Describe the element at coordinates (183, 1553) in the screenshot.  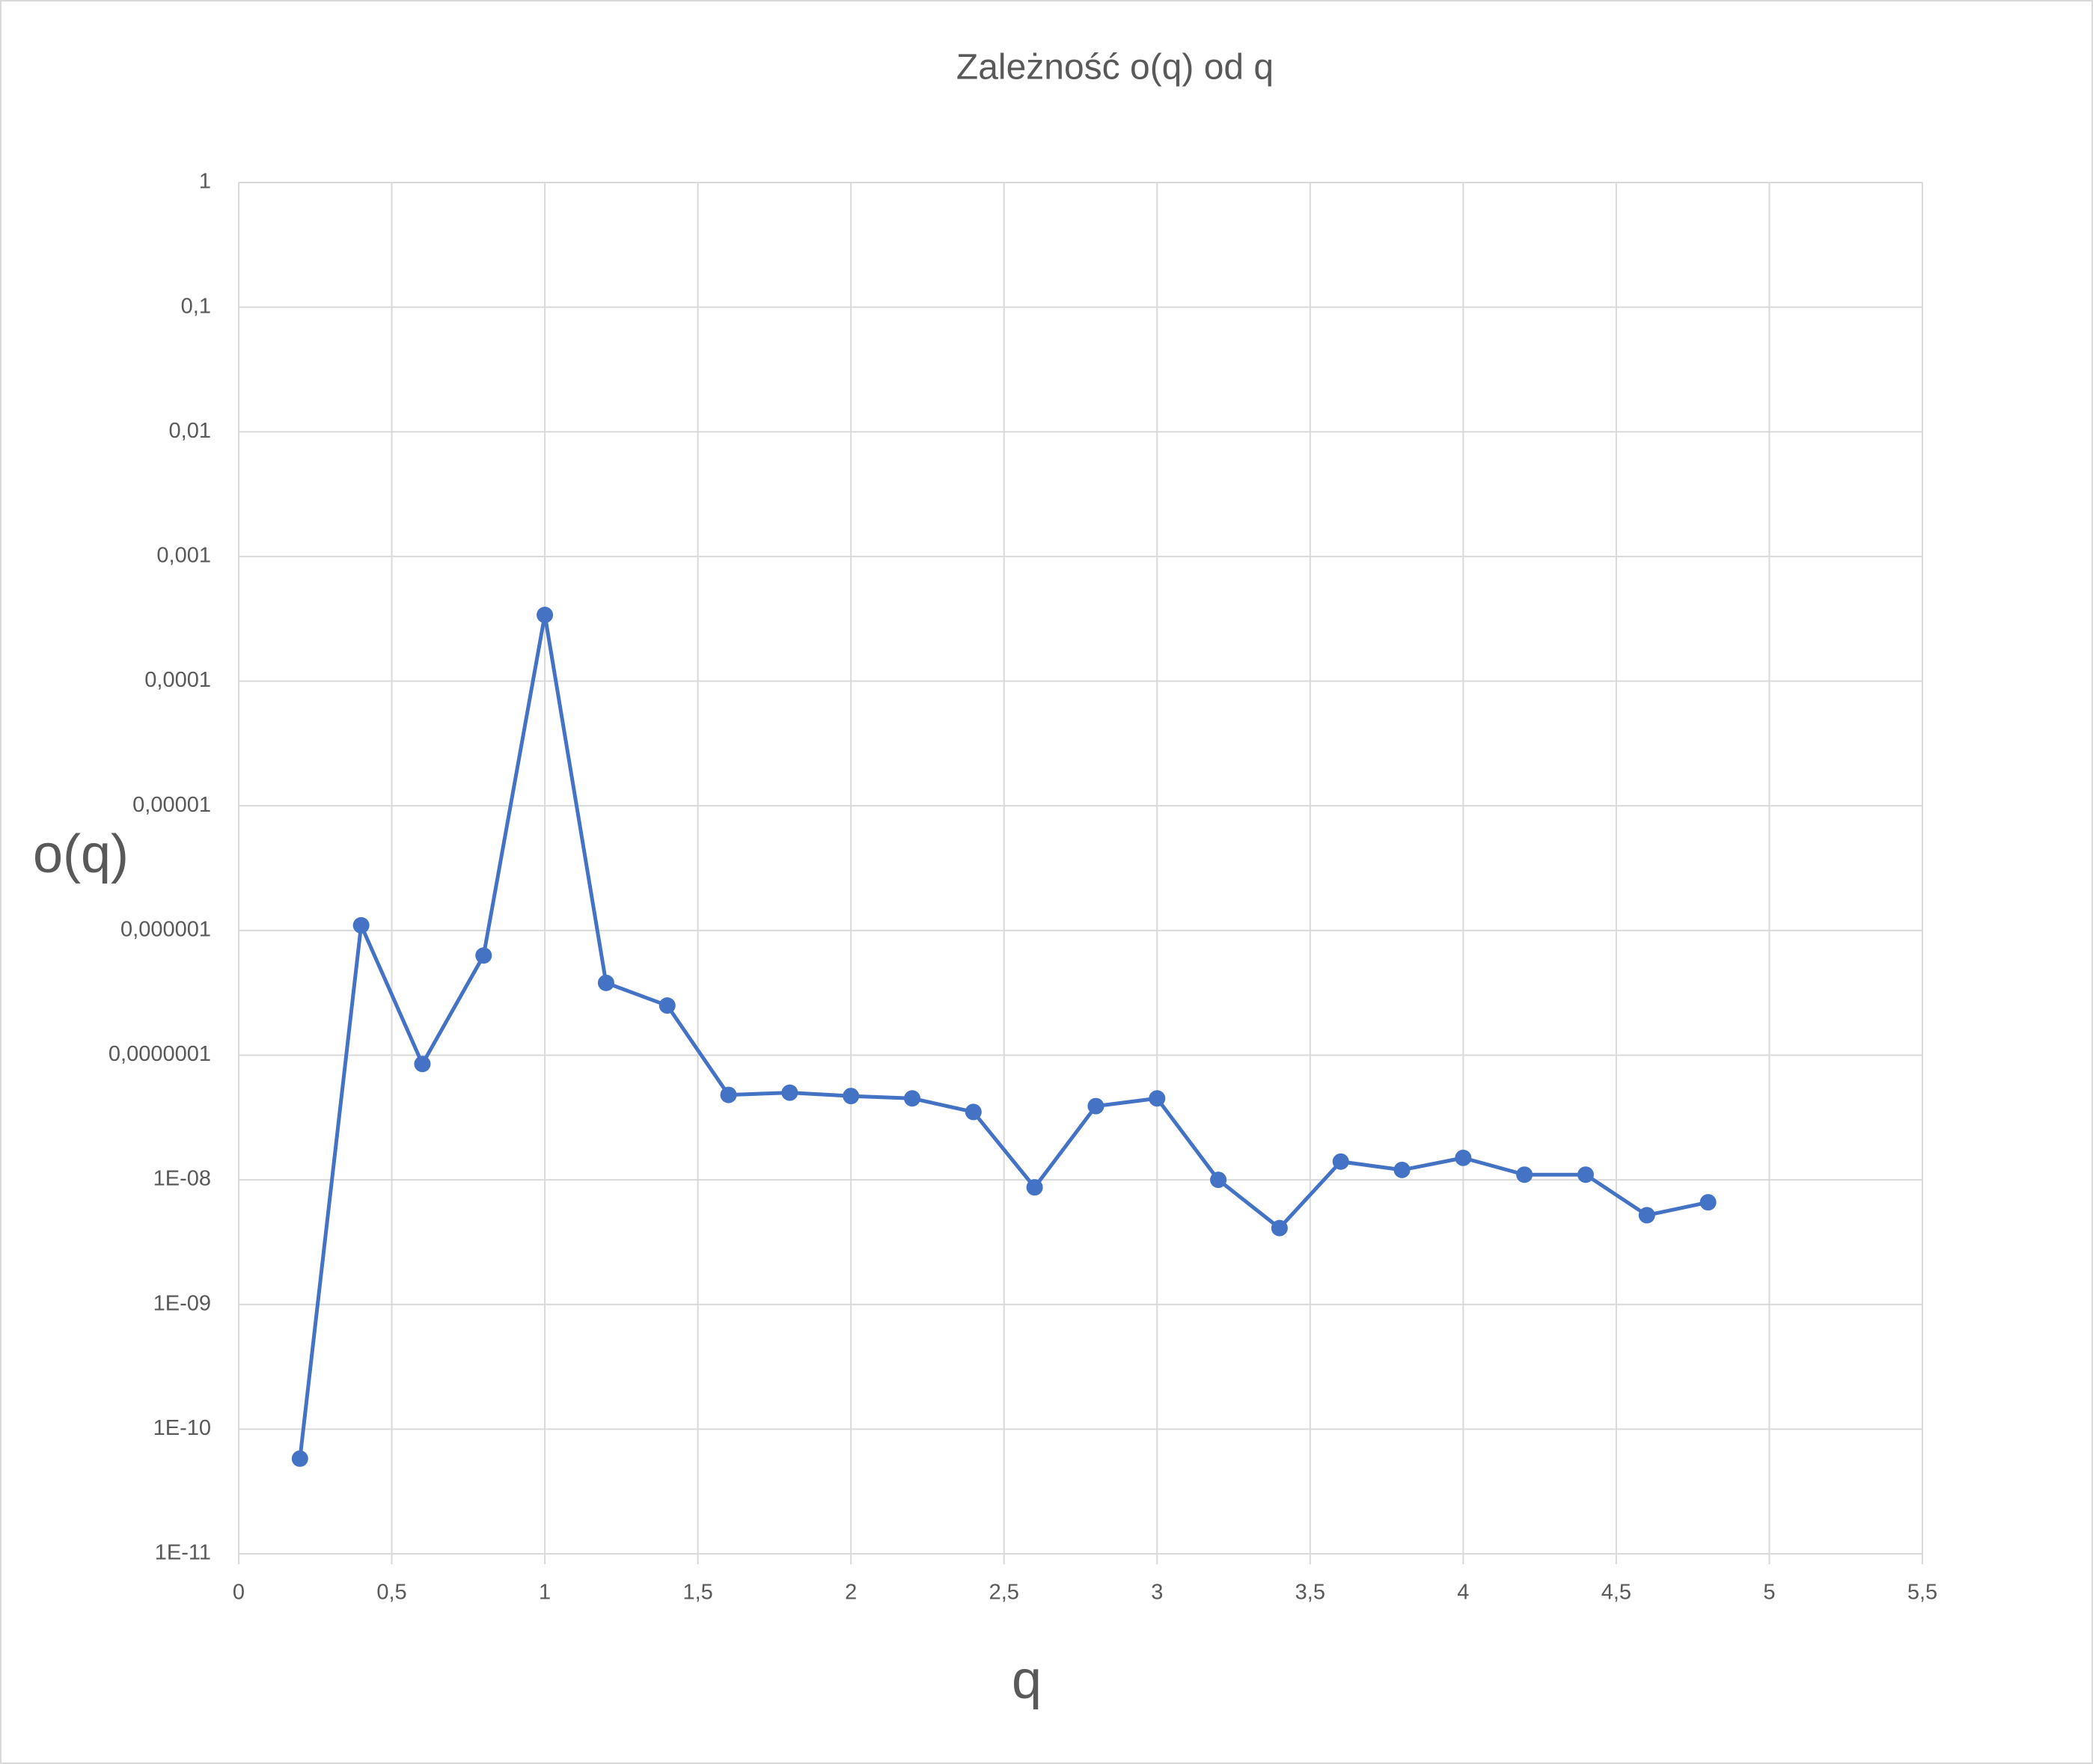
I see `y-tick-label: 1E-11` at that location.